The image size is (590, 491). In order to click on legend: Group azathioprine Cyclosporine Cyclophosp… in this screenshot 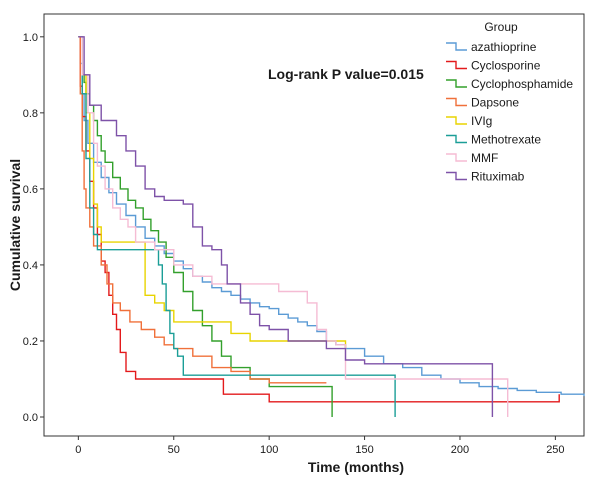, I will do `click(509, 102)`.